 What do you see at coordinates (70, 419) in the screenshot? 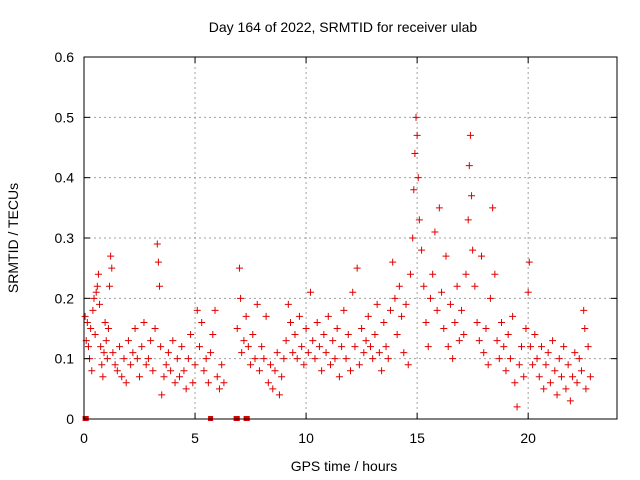
I see `y-tick-label: 0` at bounding box center [70, 419].